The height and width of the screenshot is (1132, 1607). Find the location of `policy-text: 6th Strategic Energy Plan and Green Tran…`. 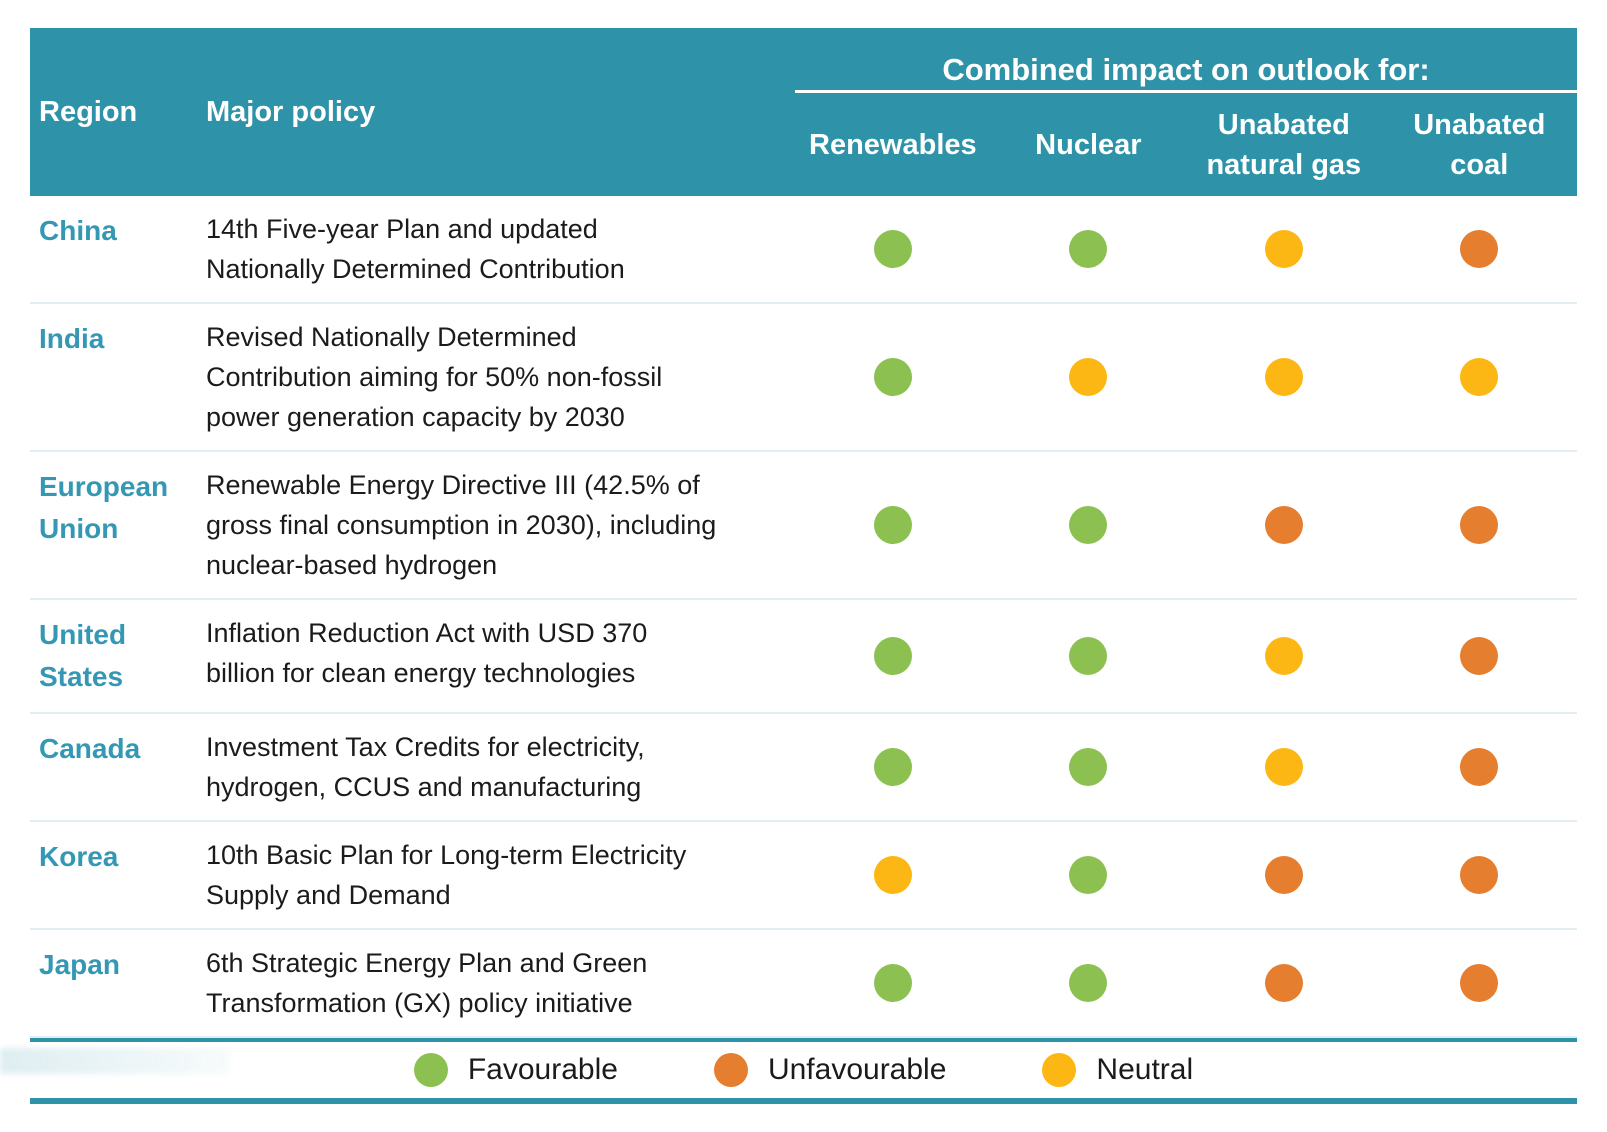

policy-text: 6th Strategic Energy Plan and Green Tran… is located at coordinates (427, 983).